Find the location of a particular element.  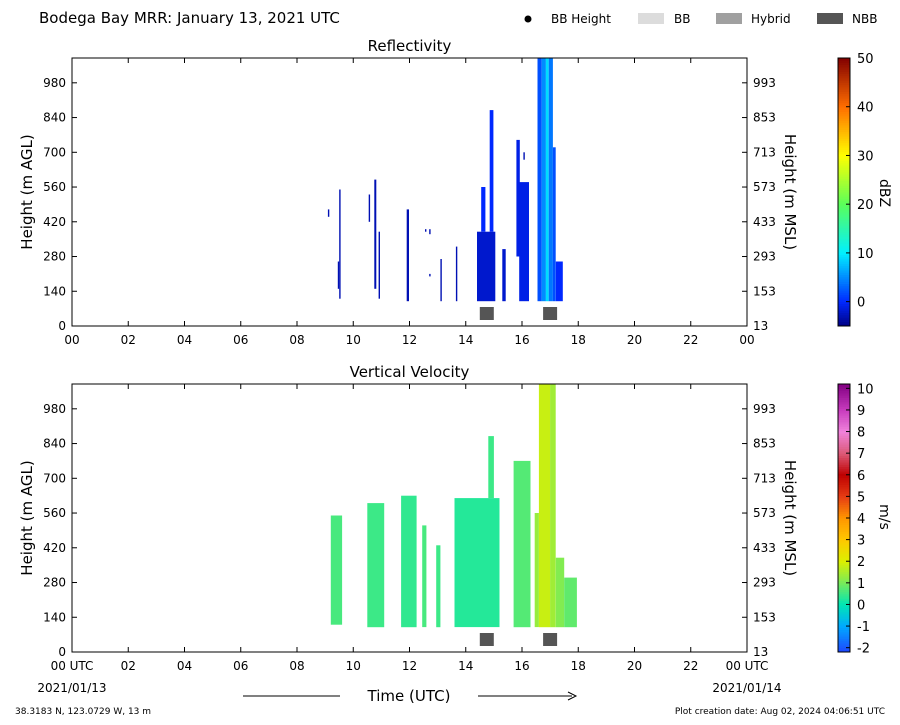

y-tick-label: 420 is located at coordinates (54, 222).